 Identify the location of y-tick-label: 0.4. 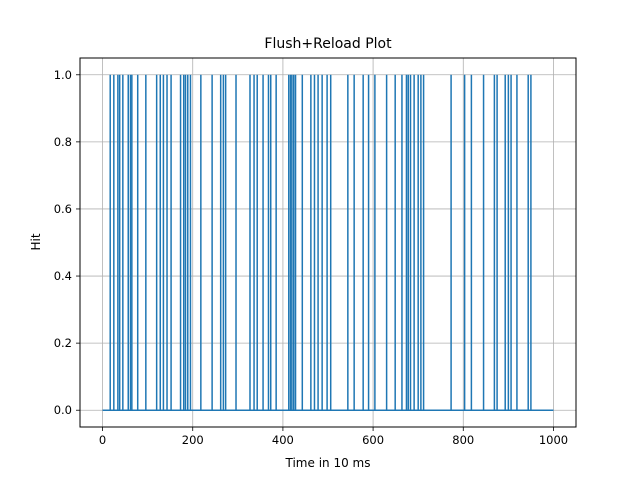
(63, 276).